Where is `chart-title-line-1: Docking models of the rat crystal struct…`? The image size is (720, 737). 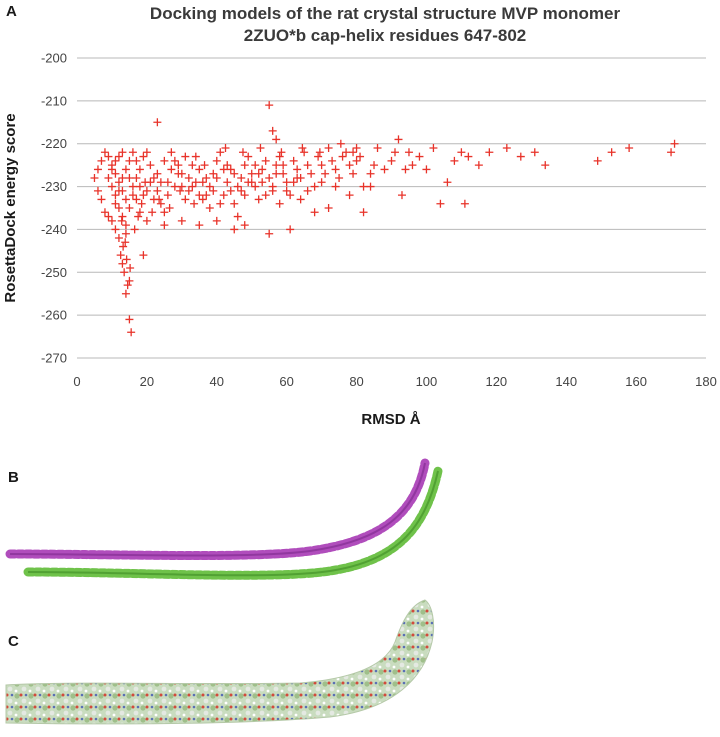
chart-title-line-1: Docking models of the rat crystal struct… is located at coordinates (385, 13).